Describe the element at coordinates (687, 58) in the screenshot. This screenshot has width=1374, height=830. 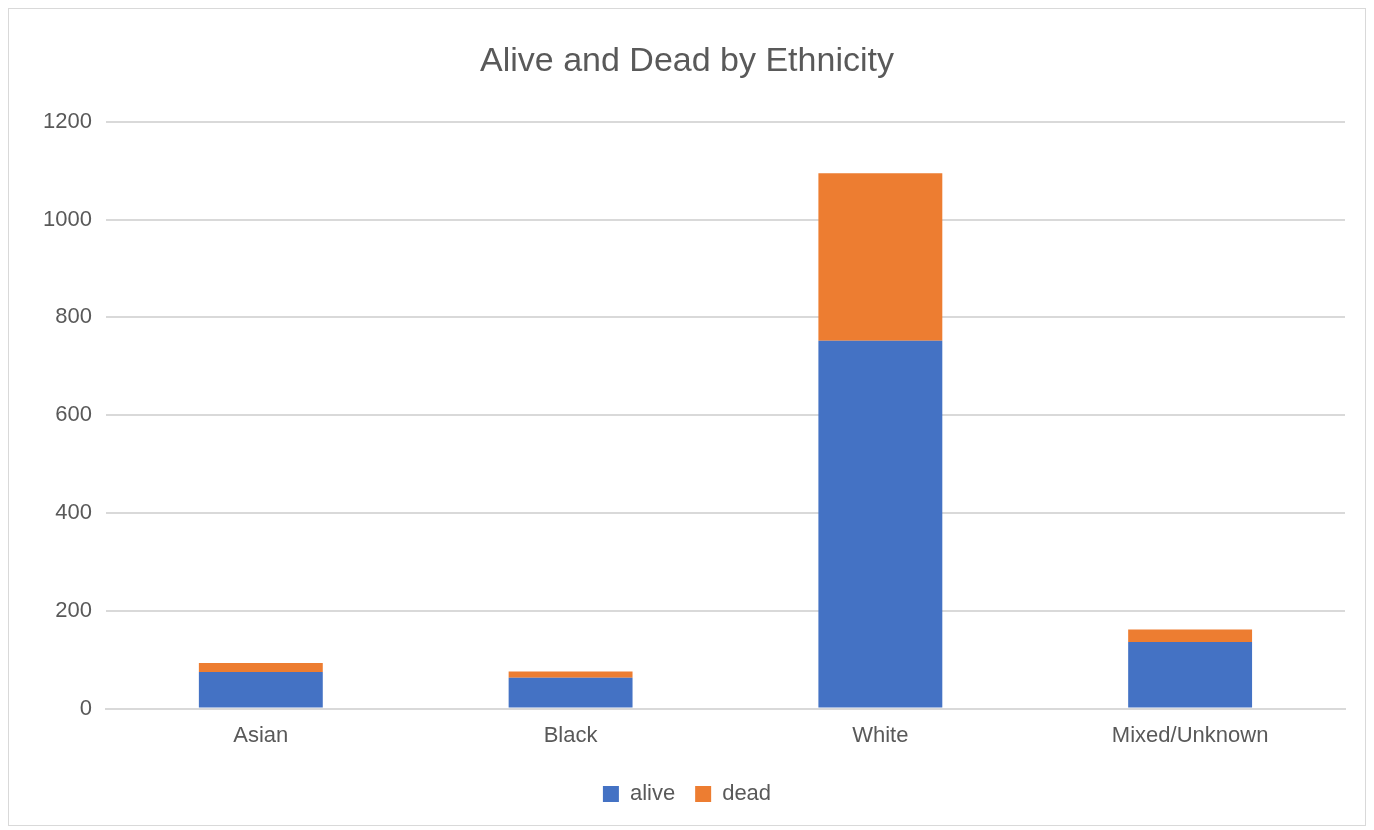
I see `chart-title: Alive and Dead by Ethnicity` at that location.